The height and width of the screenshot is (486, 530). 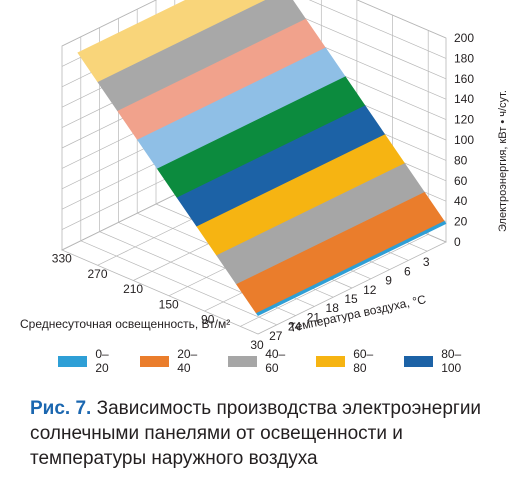 I want to click on y-tick-label: 12, so click(x=370, y=290).